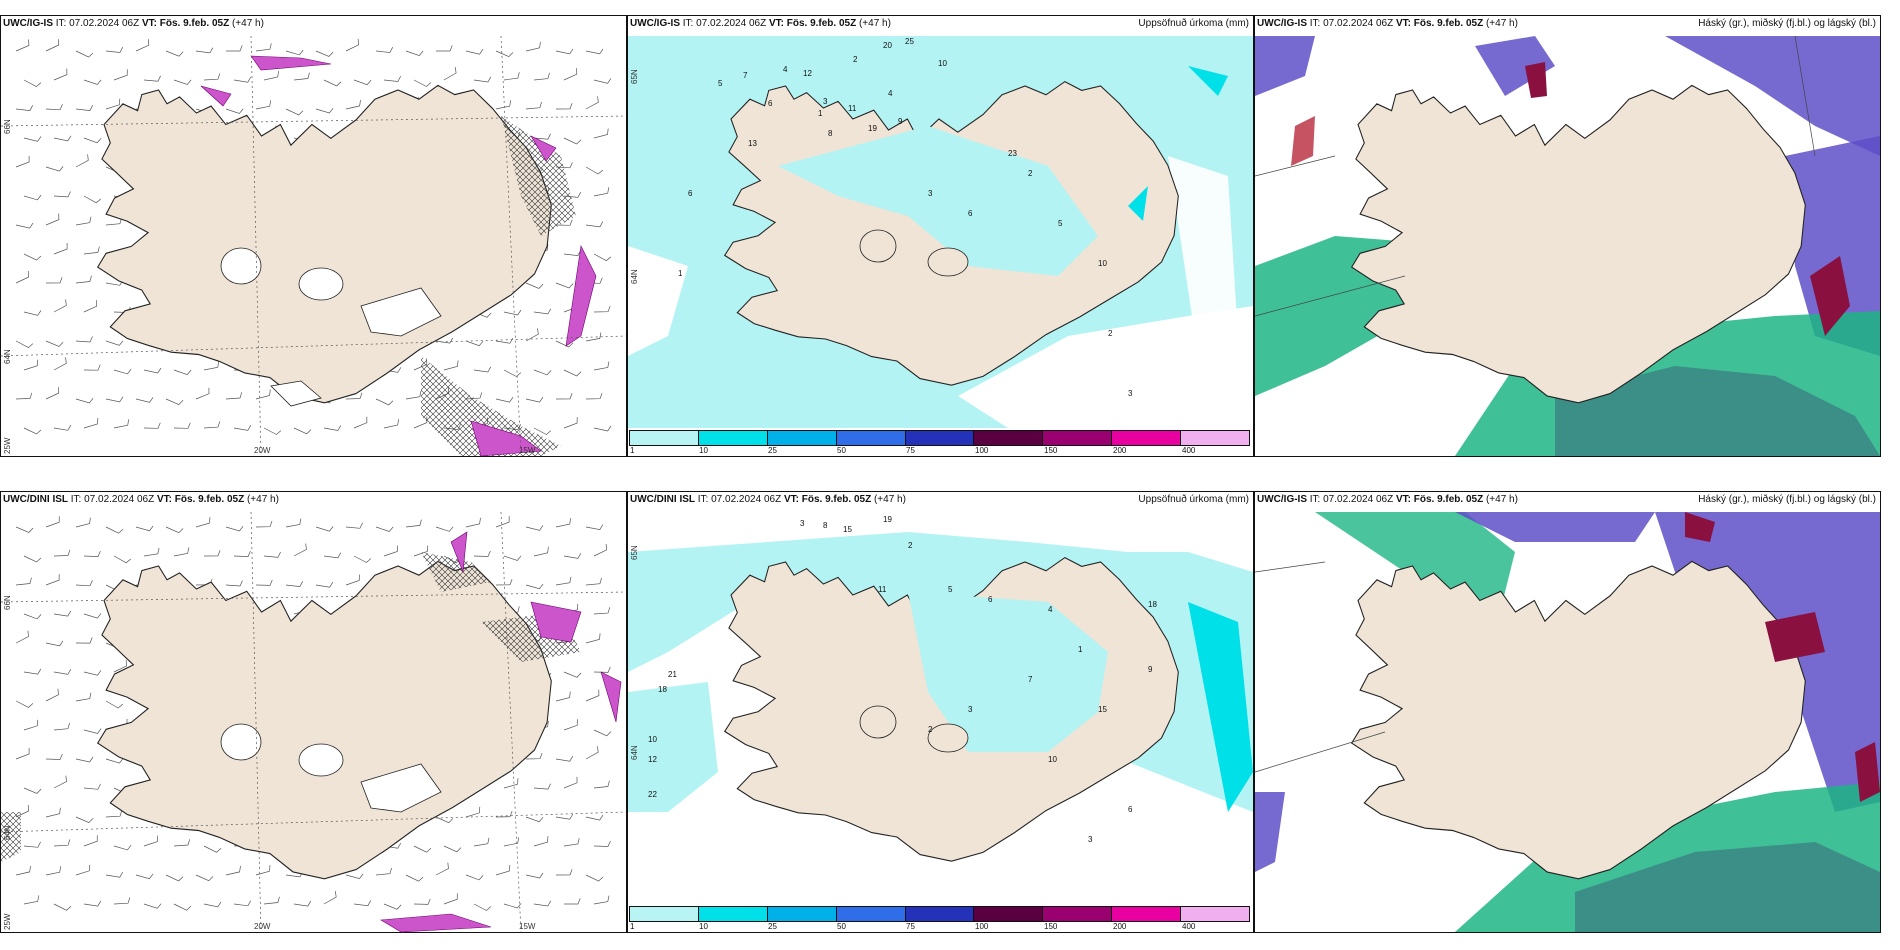 The image size is (1900, 950). I want to click on precip-value-label: 11, so click(852, 108).